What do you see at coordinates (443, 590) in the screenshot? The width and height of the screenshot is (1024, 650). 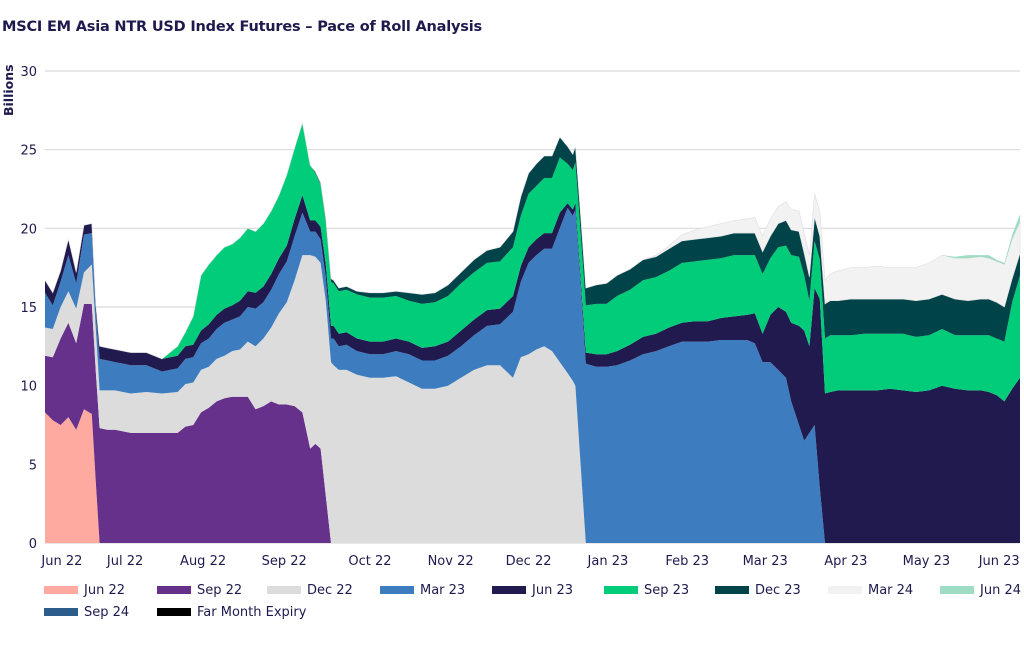 I see `legend-label: Mar 23` at bounding box center [443, 590].